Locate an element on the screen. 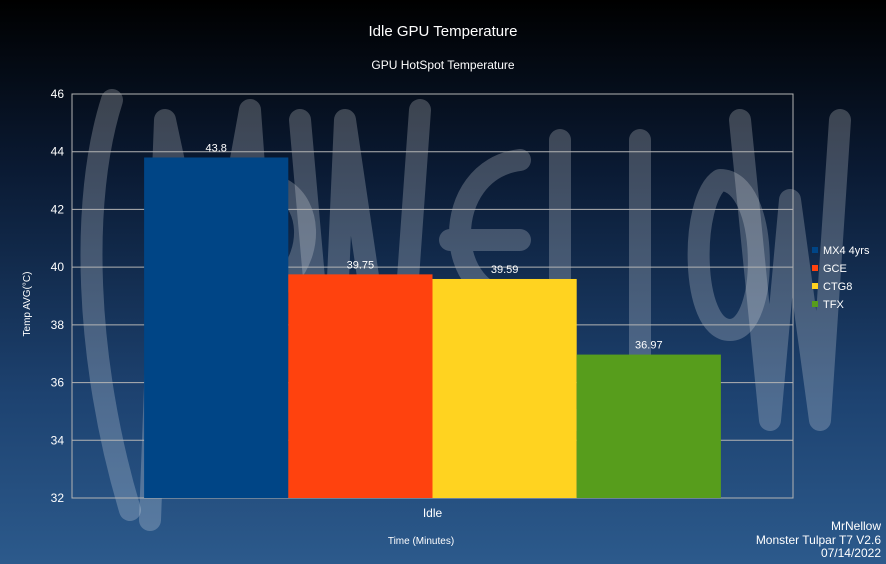 Image resolution: width=886 pixels, height=564 pixels. data-label: 43.8 is located at coordinates (215, 148).